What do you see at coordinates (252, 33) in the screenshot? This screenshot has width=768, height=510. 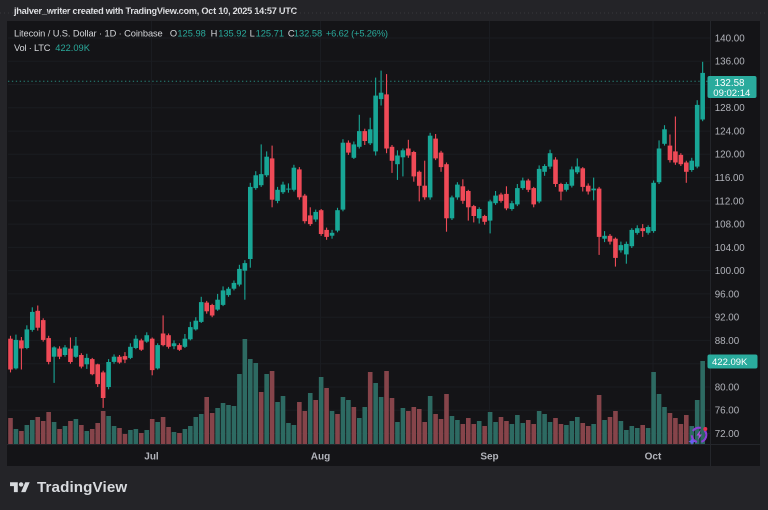 I see `svg-text: L` at bounding box center [252, 33].